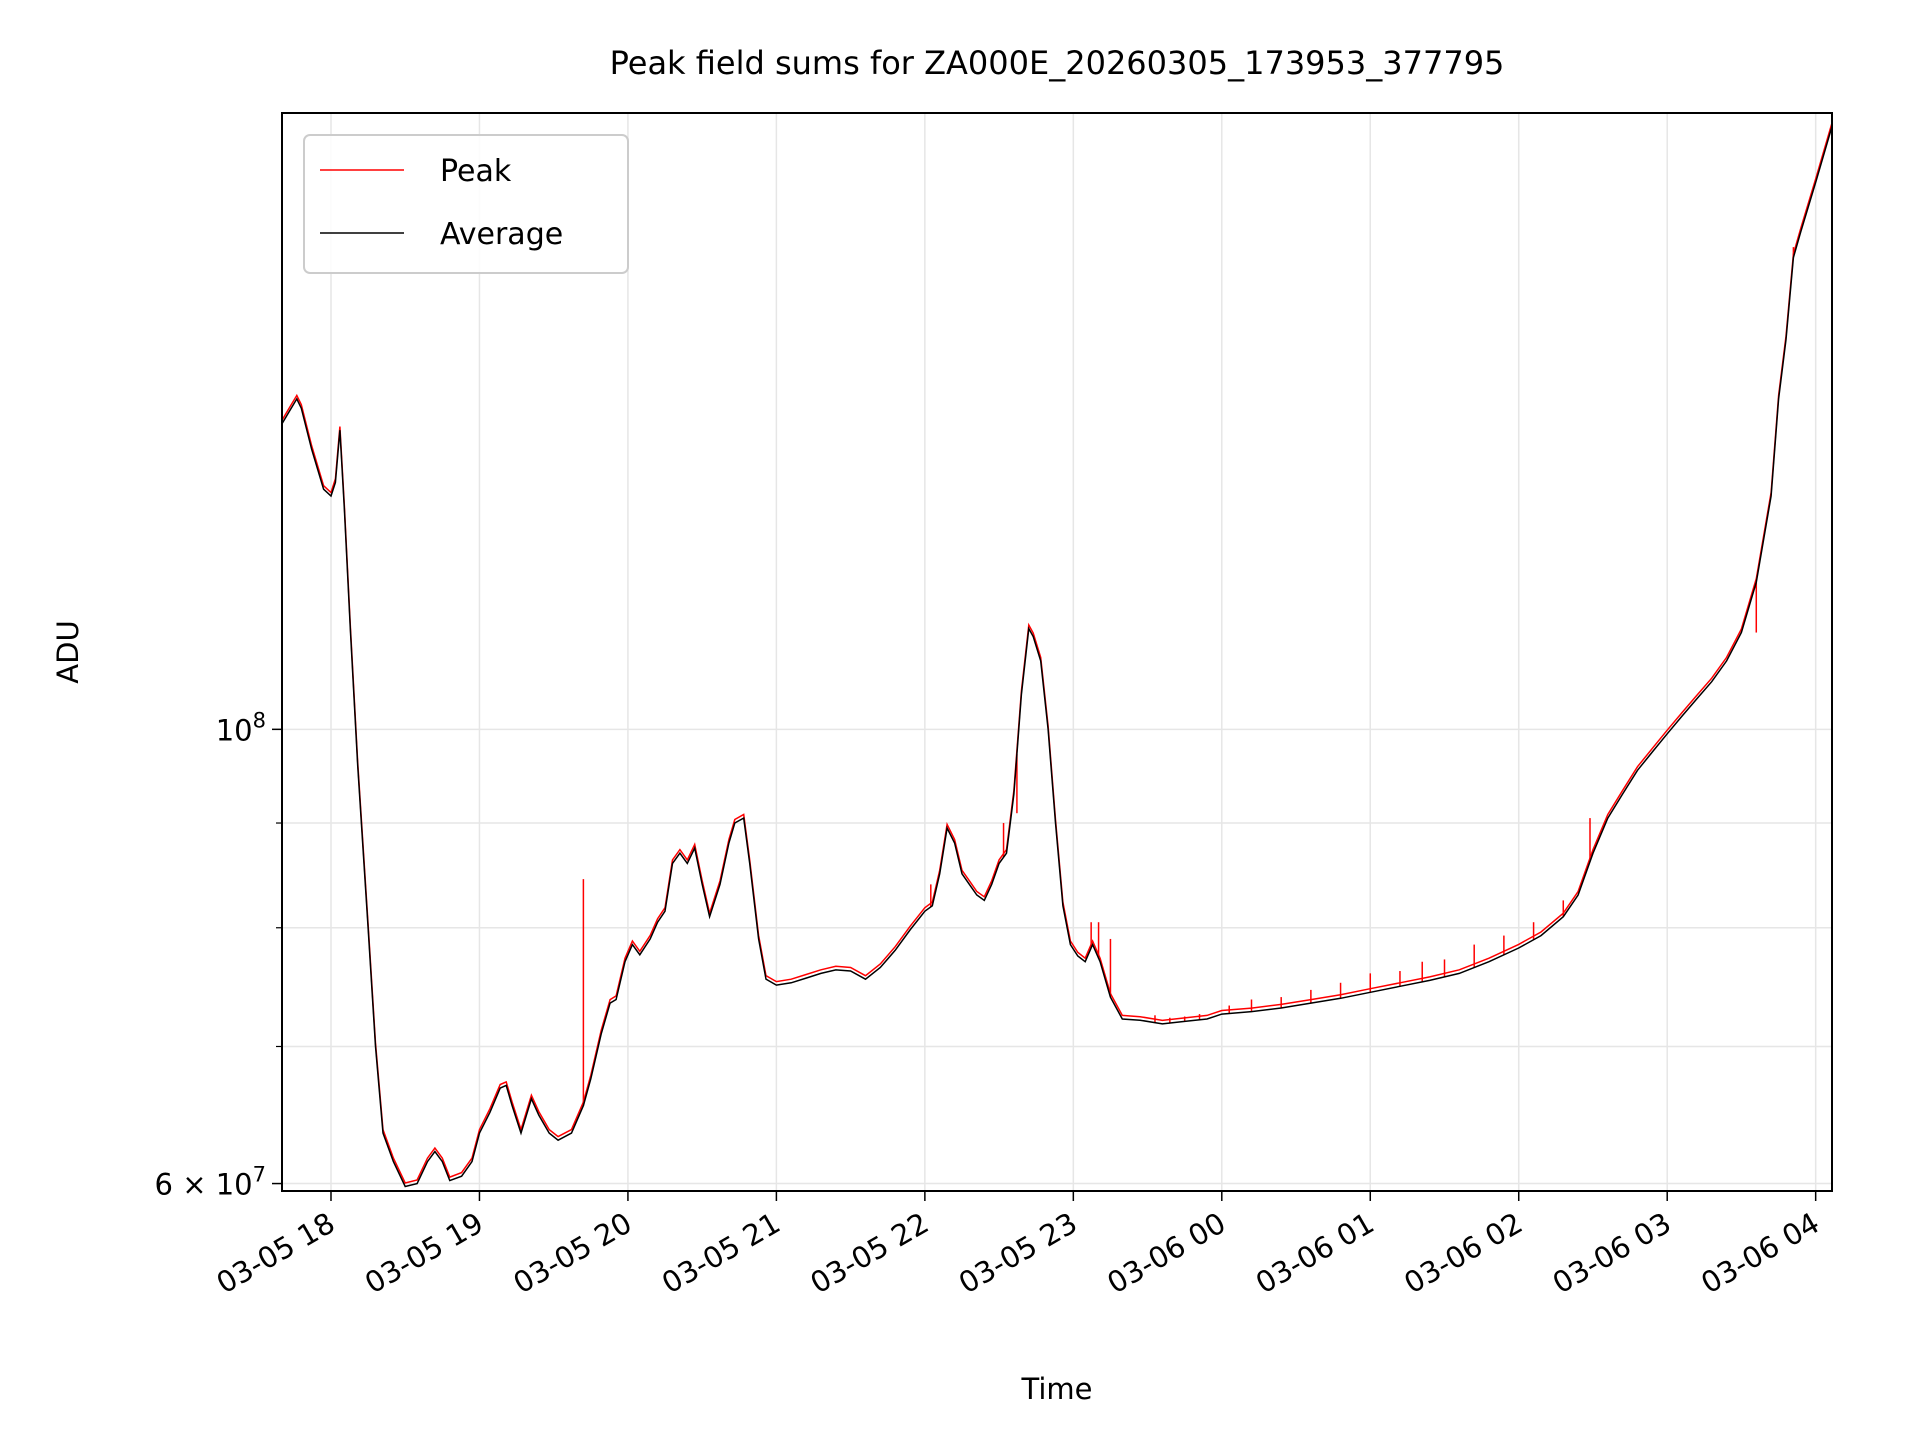 The width and height of the screenshot is (1920, 1440). What do you see at coordinates (210, 1182) in the screenshot?
I see `y-tick-label: 6 × 107` at bounding box center [210, 1182].